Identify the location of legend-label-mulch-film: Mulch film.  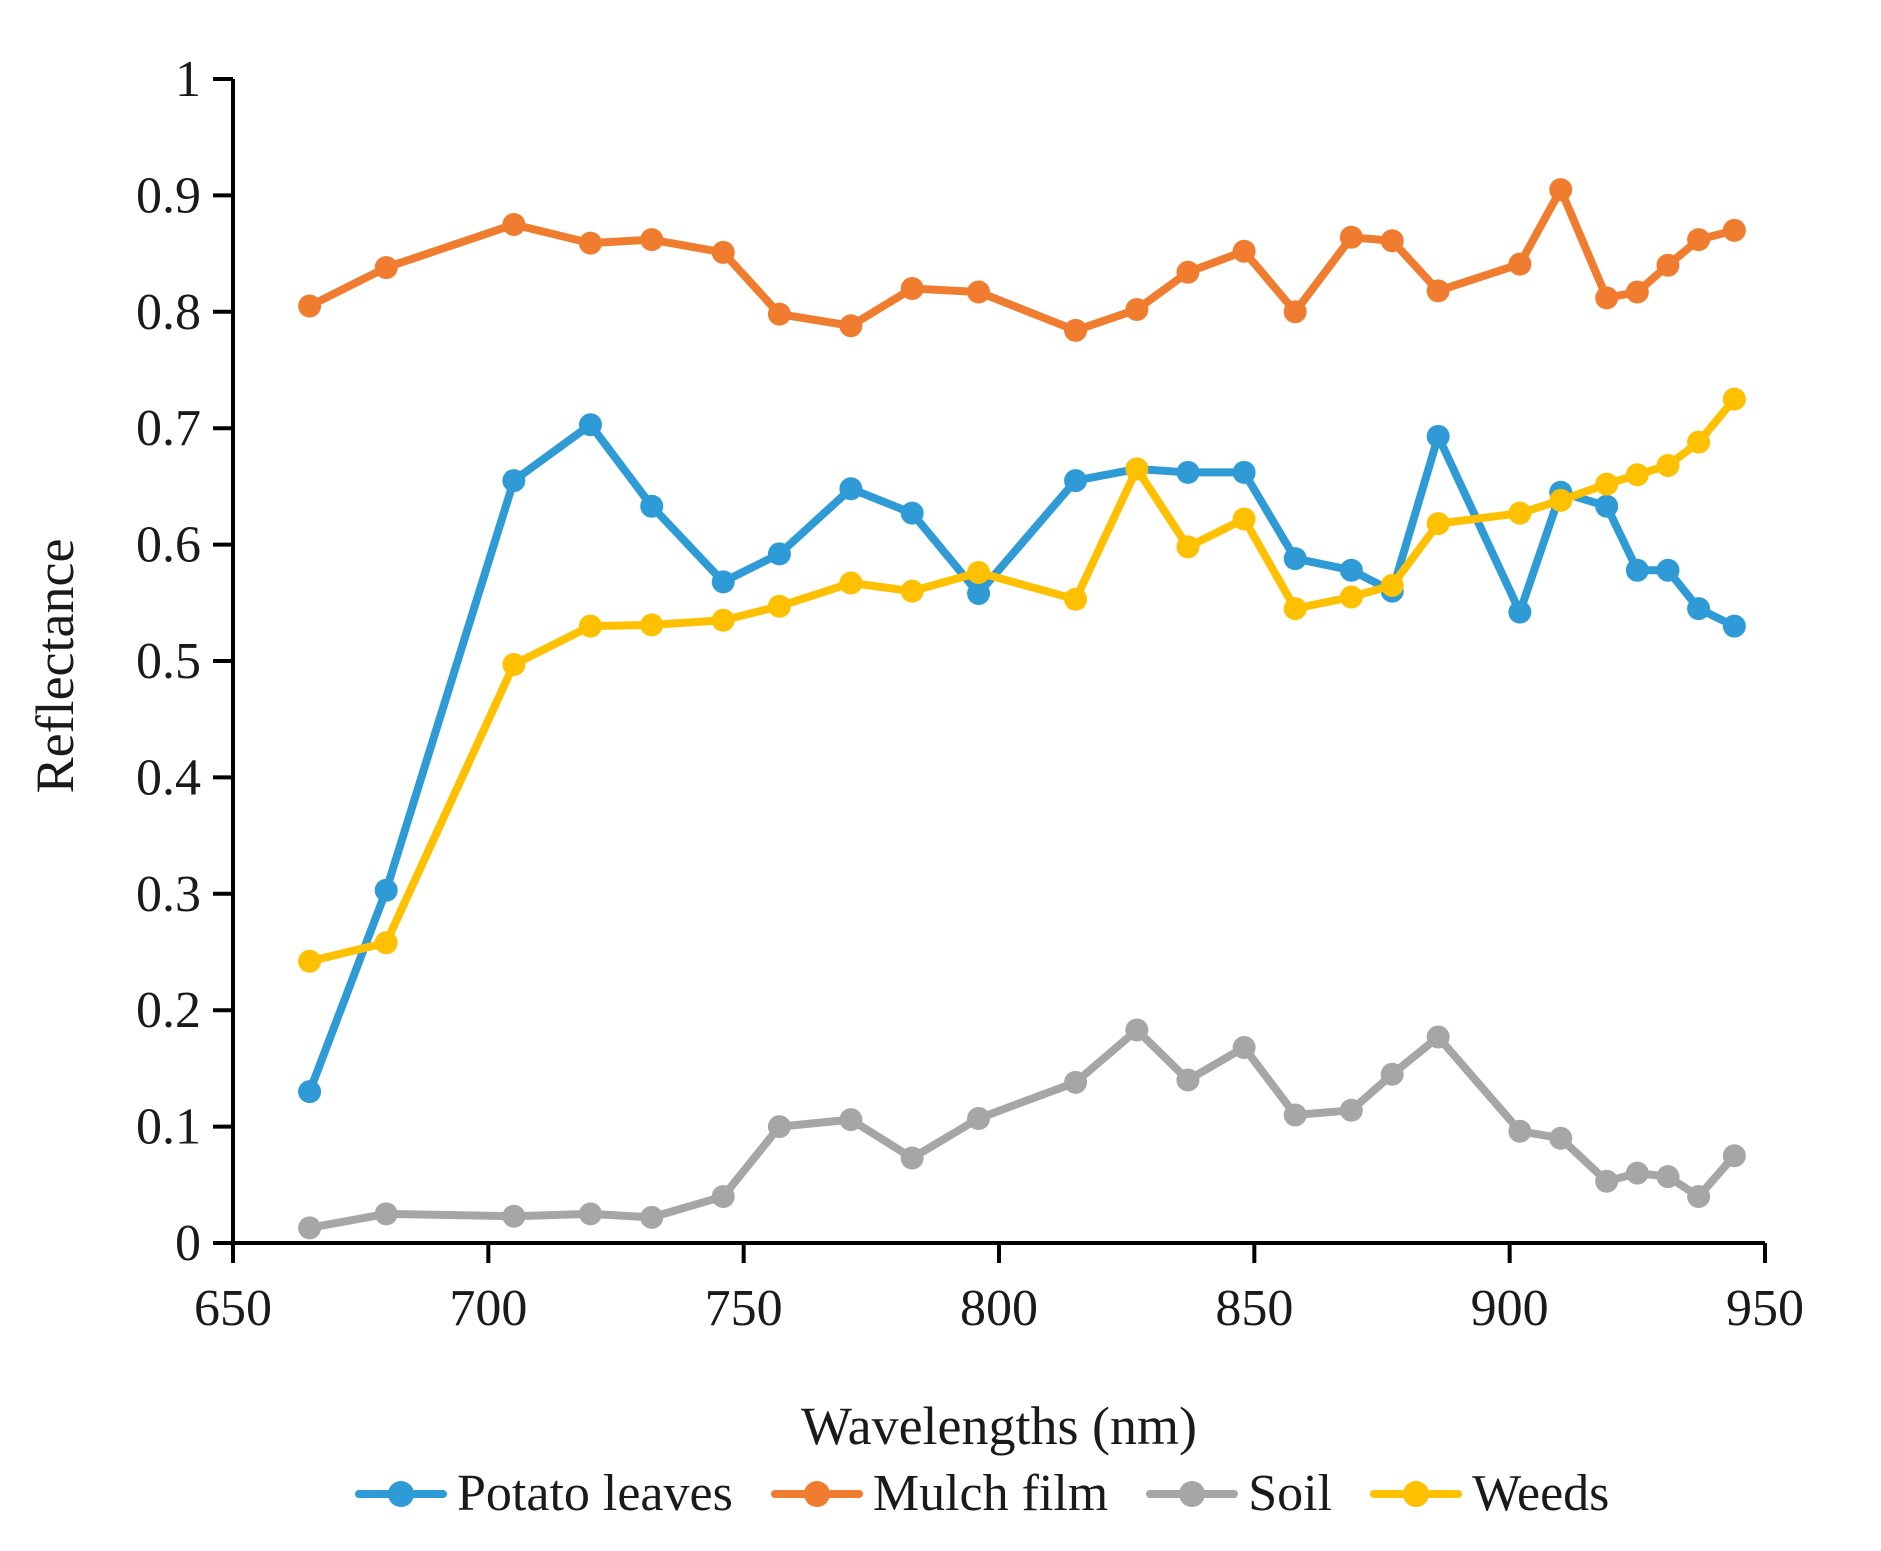
(990, 1493).